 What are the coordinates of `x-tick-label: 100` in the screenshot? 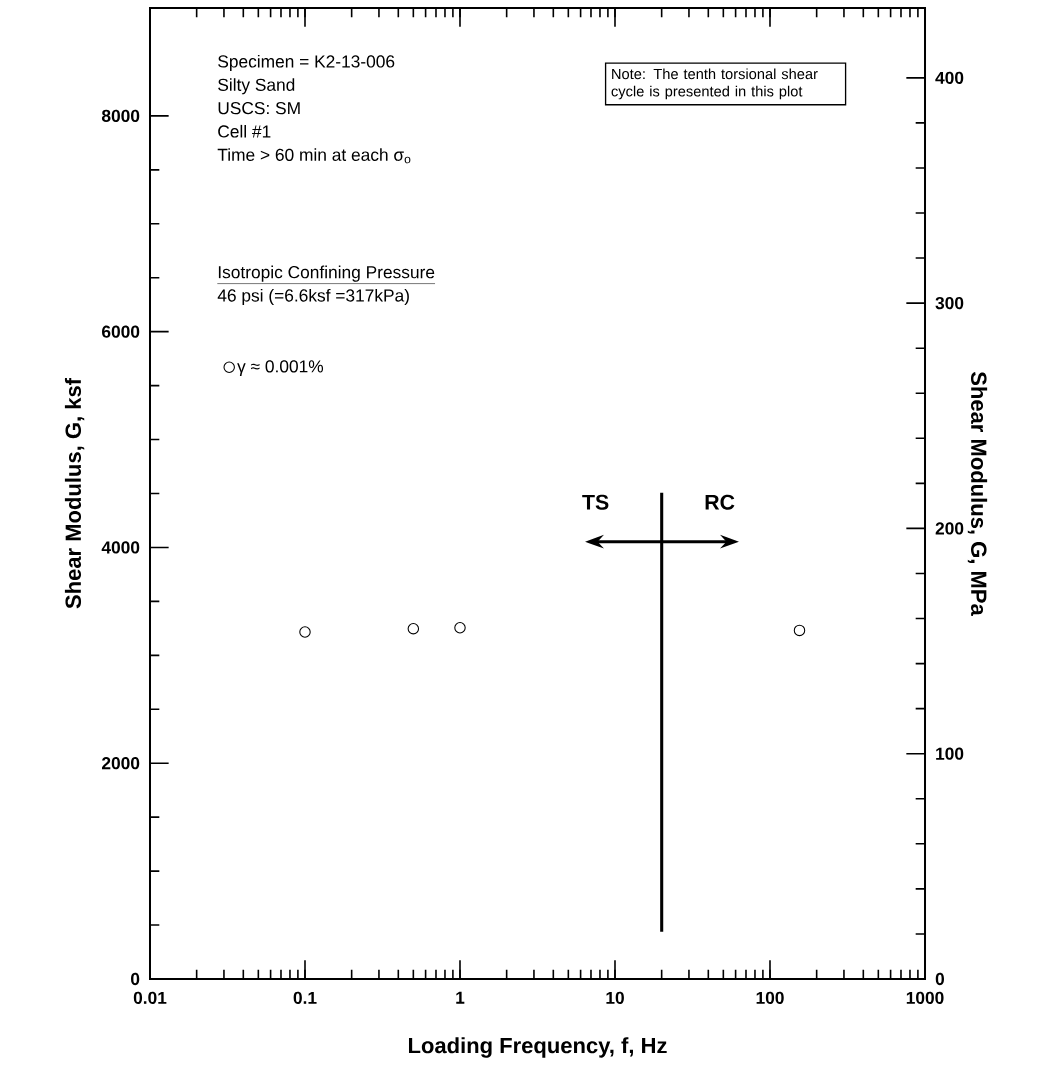 It's located at (770, 997).